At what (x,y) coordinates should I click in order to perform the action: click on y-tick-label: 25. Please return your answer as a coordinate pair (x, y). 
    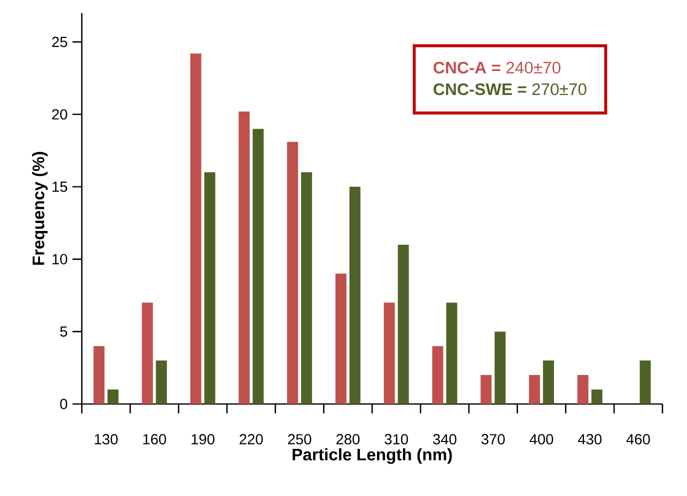
    Looking at the image, I should click on (60, 42).